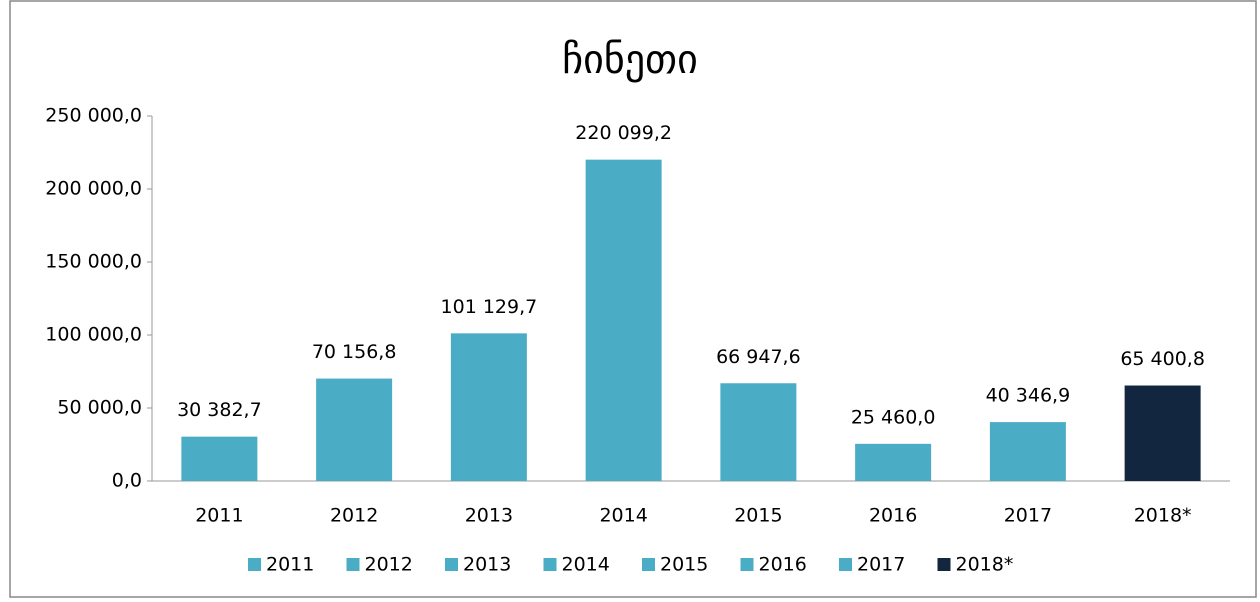 This screenshot has height=602, width=1260. What do you see at coordinates (219, 410) in the screenshot?
I see `data-label: 30 382,7` at bounding box center [219, 410].